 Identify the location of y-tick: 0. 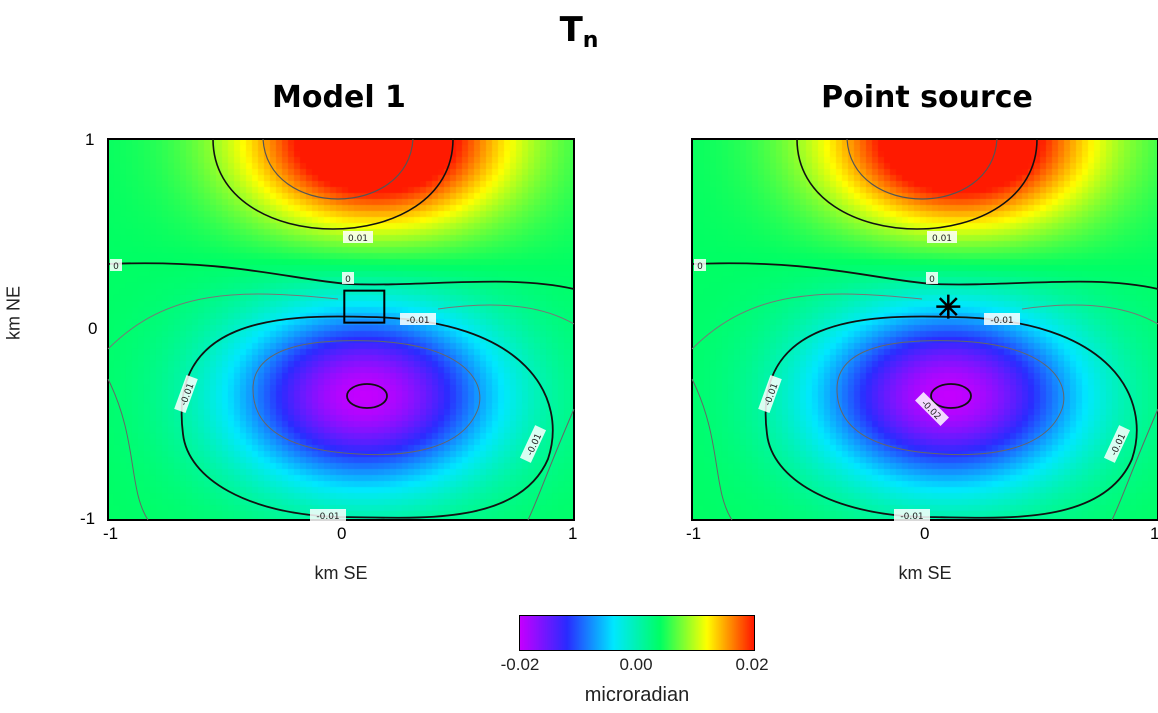
(92, 329).